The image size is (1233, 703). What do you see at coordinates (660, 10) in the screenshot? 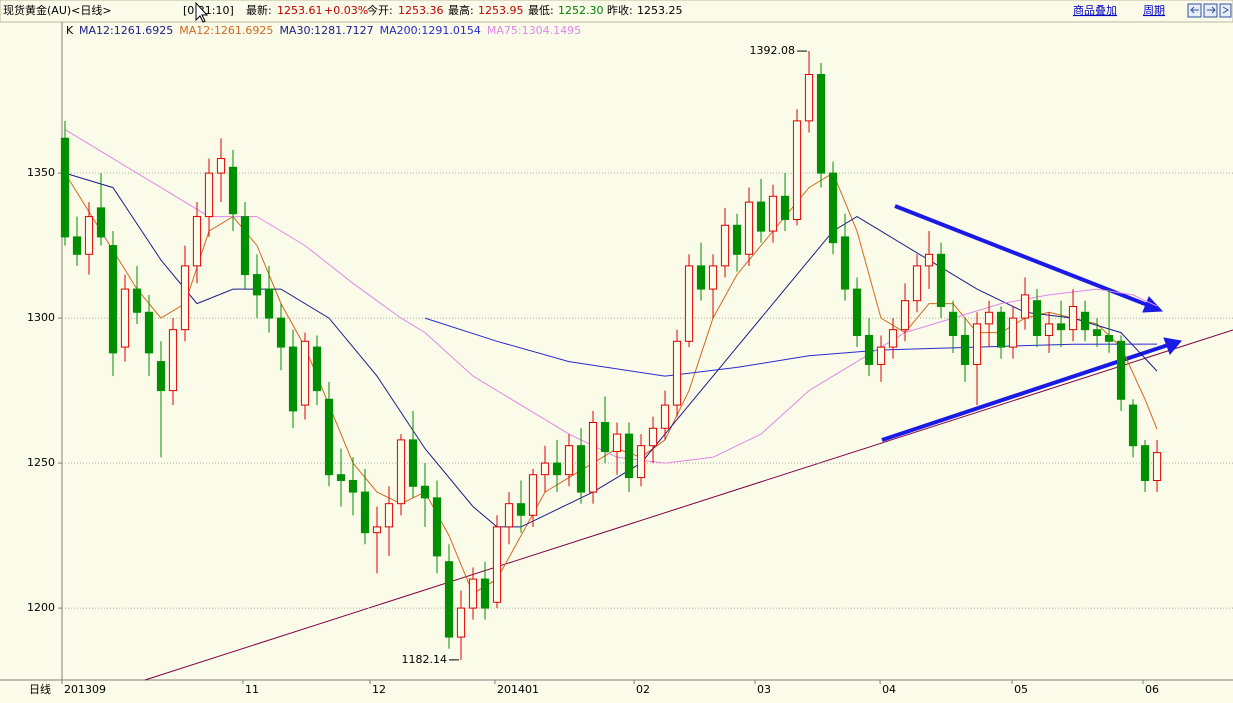
I see `prev-value: 1253.25` at bounding box center [660, 10].